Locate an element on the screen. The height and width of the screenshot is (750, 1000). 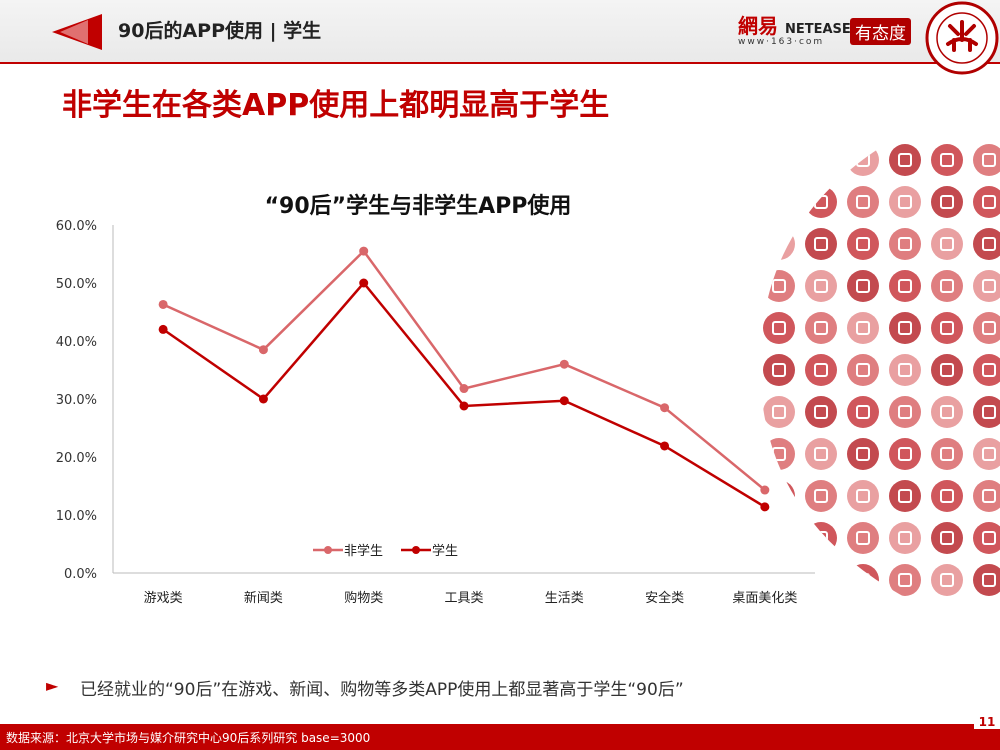
x-tick-label: 新闻类 is located at coordinates (263, 598).